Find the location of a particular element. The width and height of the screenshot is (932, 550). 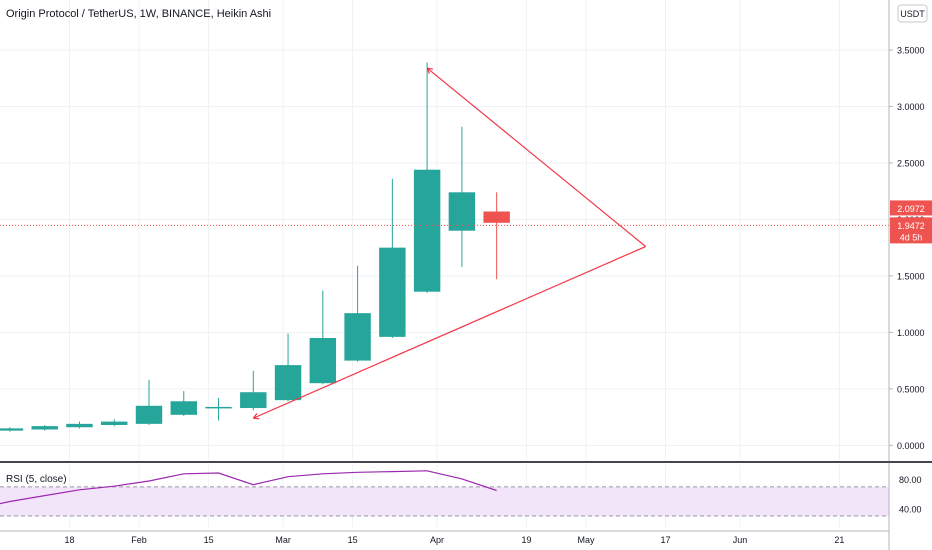

currency-button-label: USDT is located at coordinates (912, 14).